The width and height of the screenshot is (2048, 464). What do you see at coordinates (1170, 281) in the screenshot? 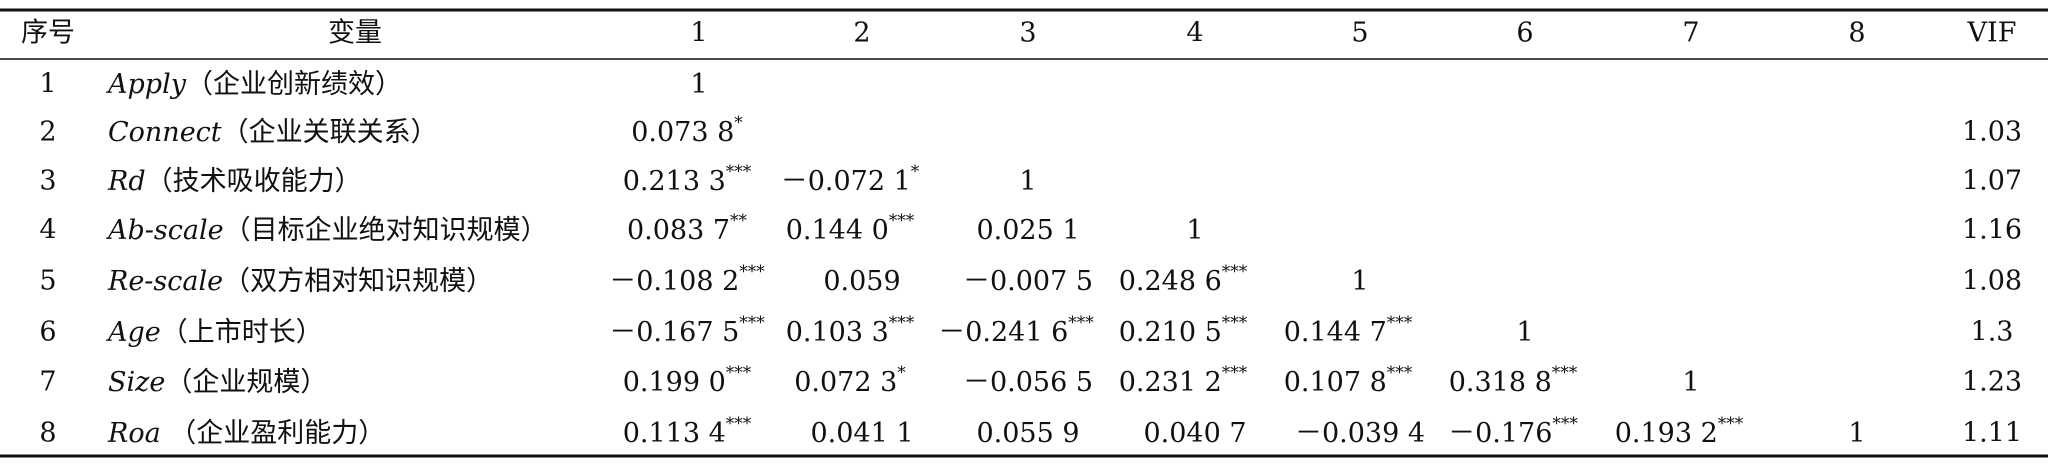
I see `cell-value: 0.248 6` at bounding box center [1170, 281].